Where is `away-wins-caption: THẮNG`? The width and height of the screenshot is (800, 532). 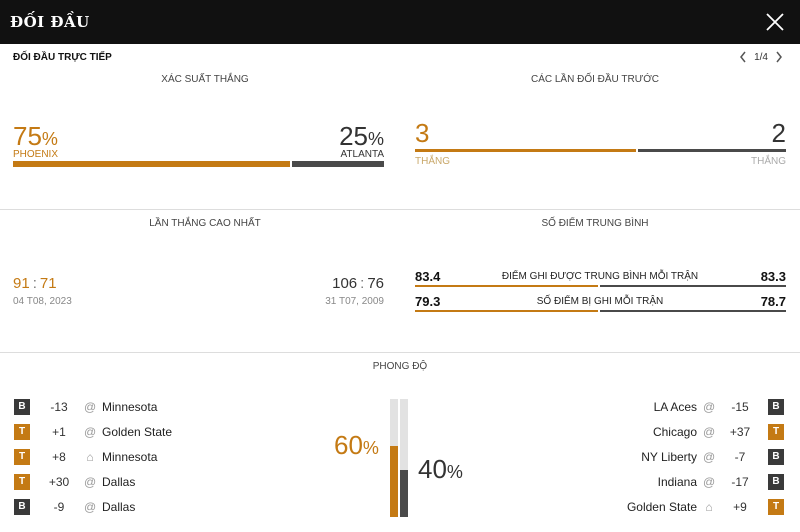
away-wins-caption: THẮNG is located at coordinates (768, 161).